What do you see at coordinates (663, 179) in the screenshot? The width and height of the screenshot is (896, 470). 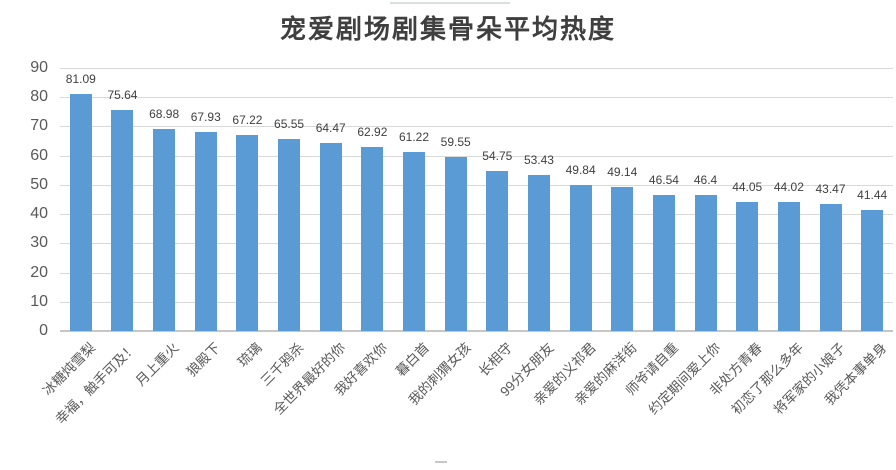 I see `bar-value-label: 46.54` at bounding box center [663, 179].